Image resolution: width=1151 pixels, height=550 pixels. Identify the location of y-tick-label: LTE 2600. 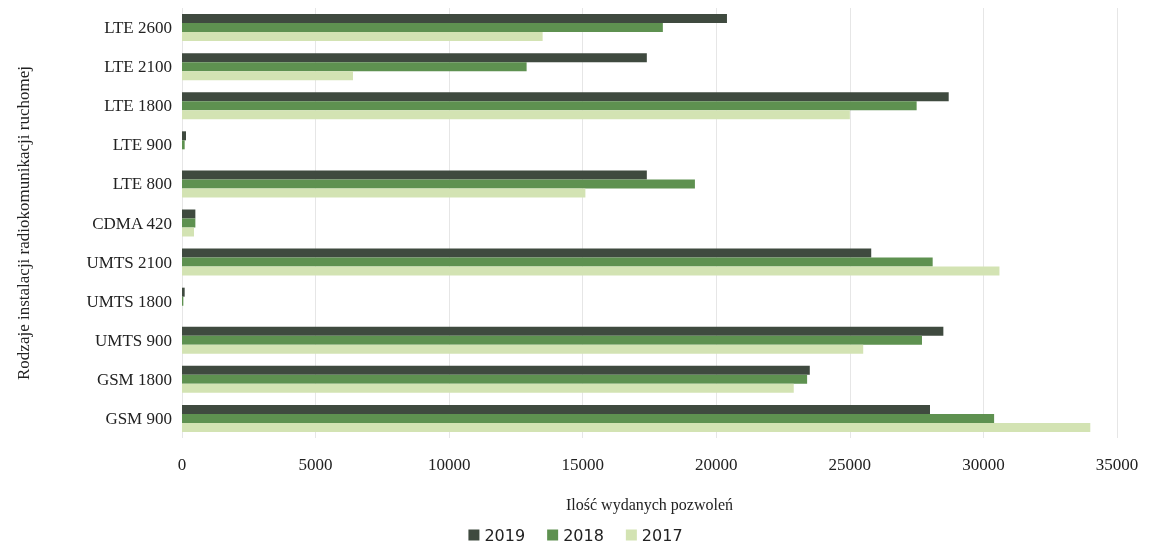
(138, 28).